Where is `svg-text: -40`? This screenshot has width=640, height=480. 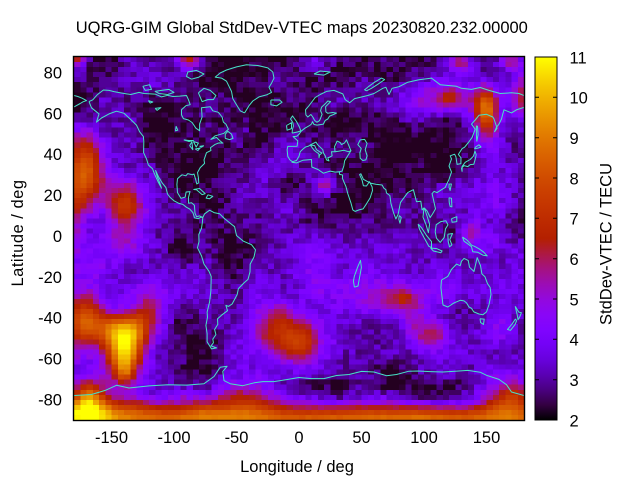 svg-text: -40 is located at coordinates (50, 319).